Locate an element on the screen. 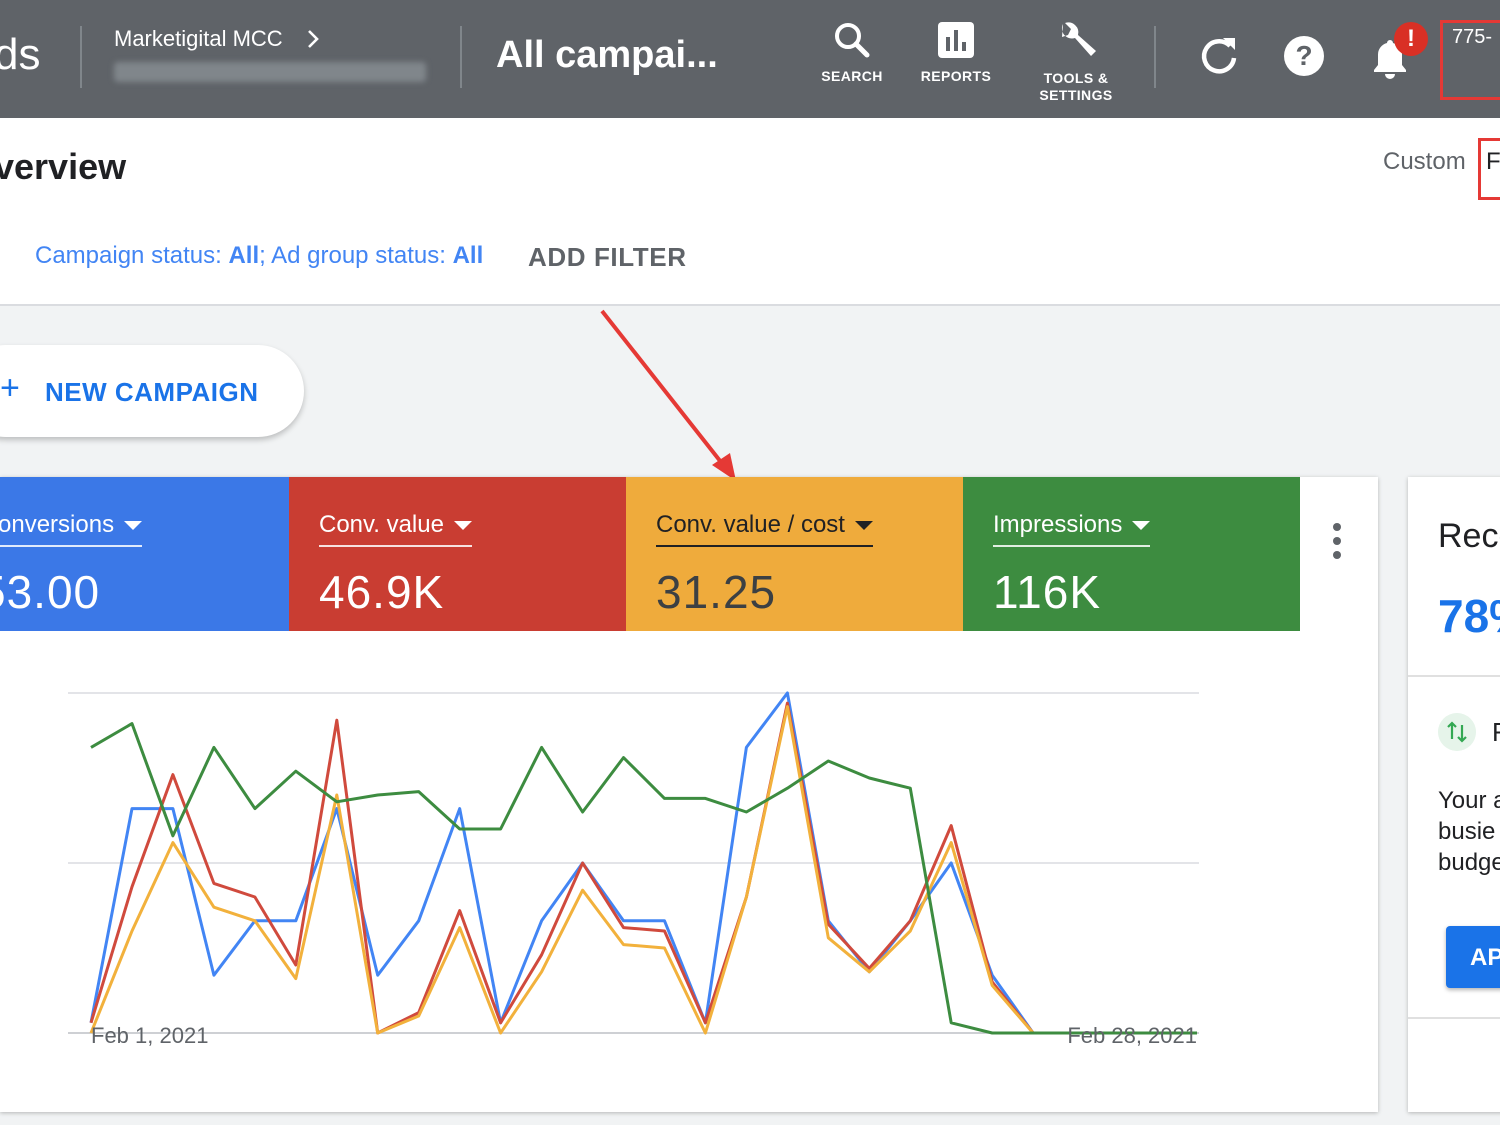 The width and height of the screenshot is (1500, 1125). reports-button: REPORTS is located at coordinates (956, 52).